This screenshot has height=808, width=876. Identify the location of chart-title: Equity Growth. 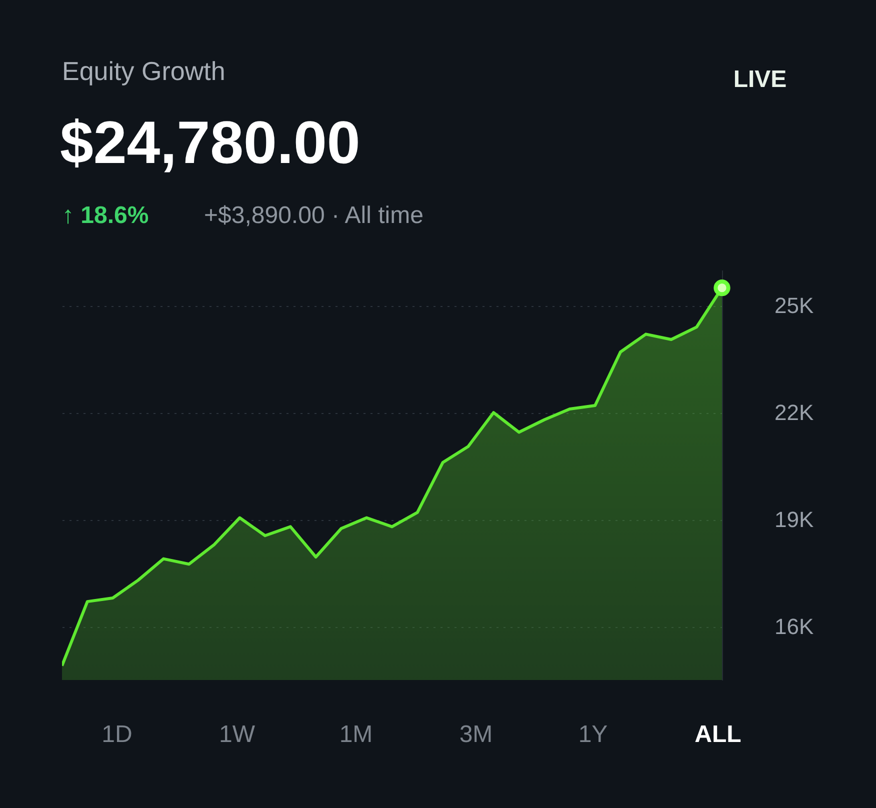
(144, 71).